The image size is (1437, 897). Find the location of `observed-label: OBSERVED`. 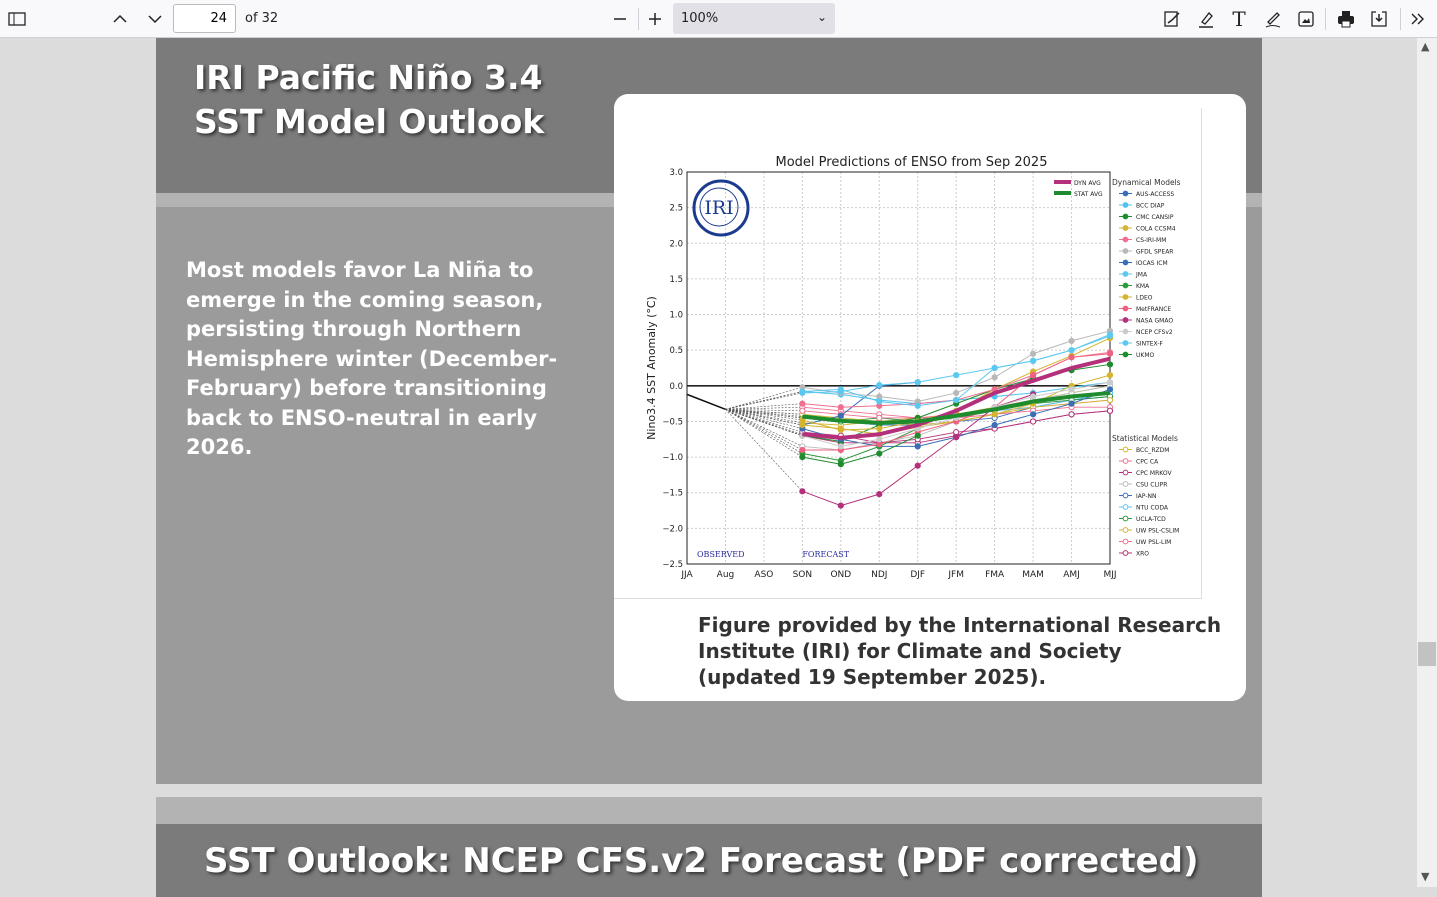

observed-label: OBSERVED is located at coordinates (721, 554).